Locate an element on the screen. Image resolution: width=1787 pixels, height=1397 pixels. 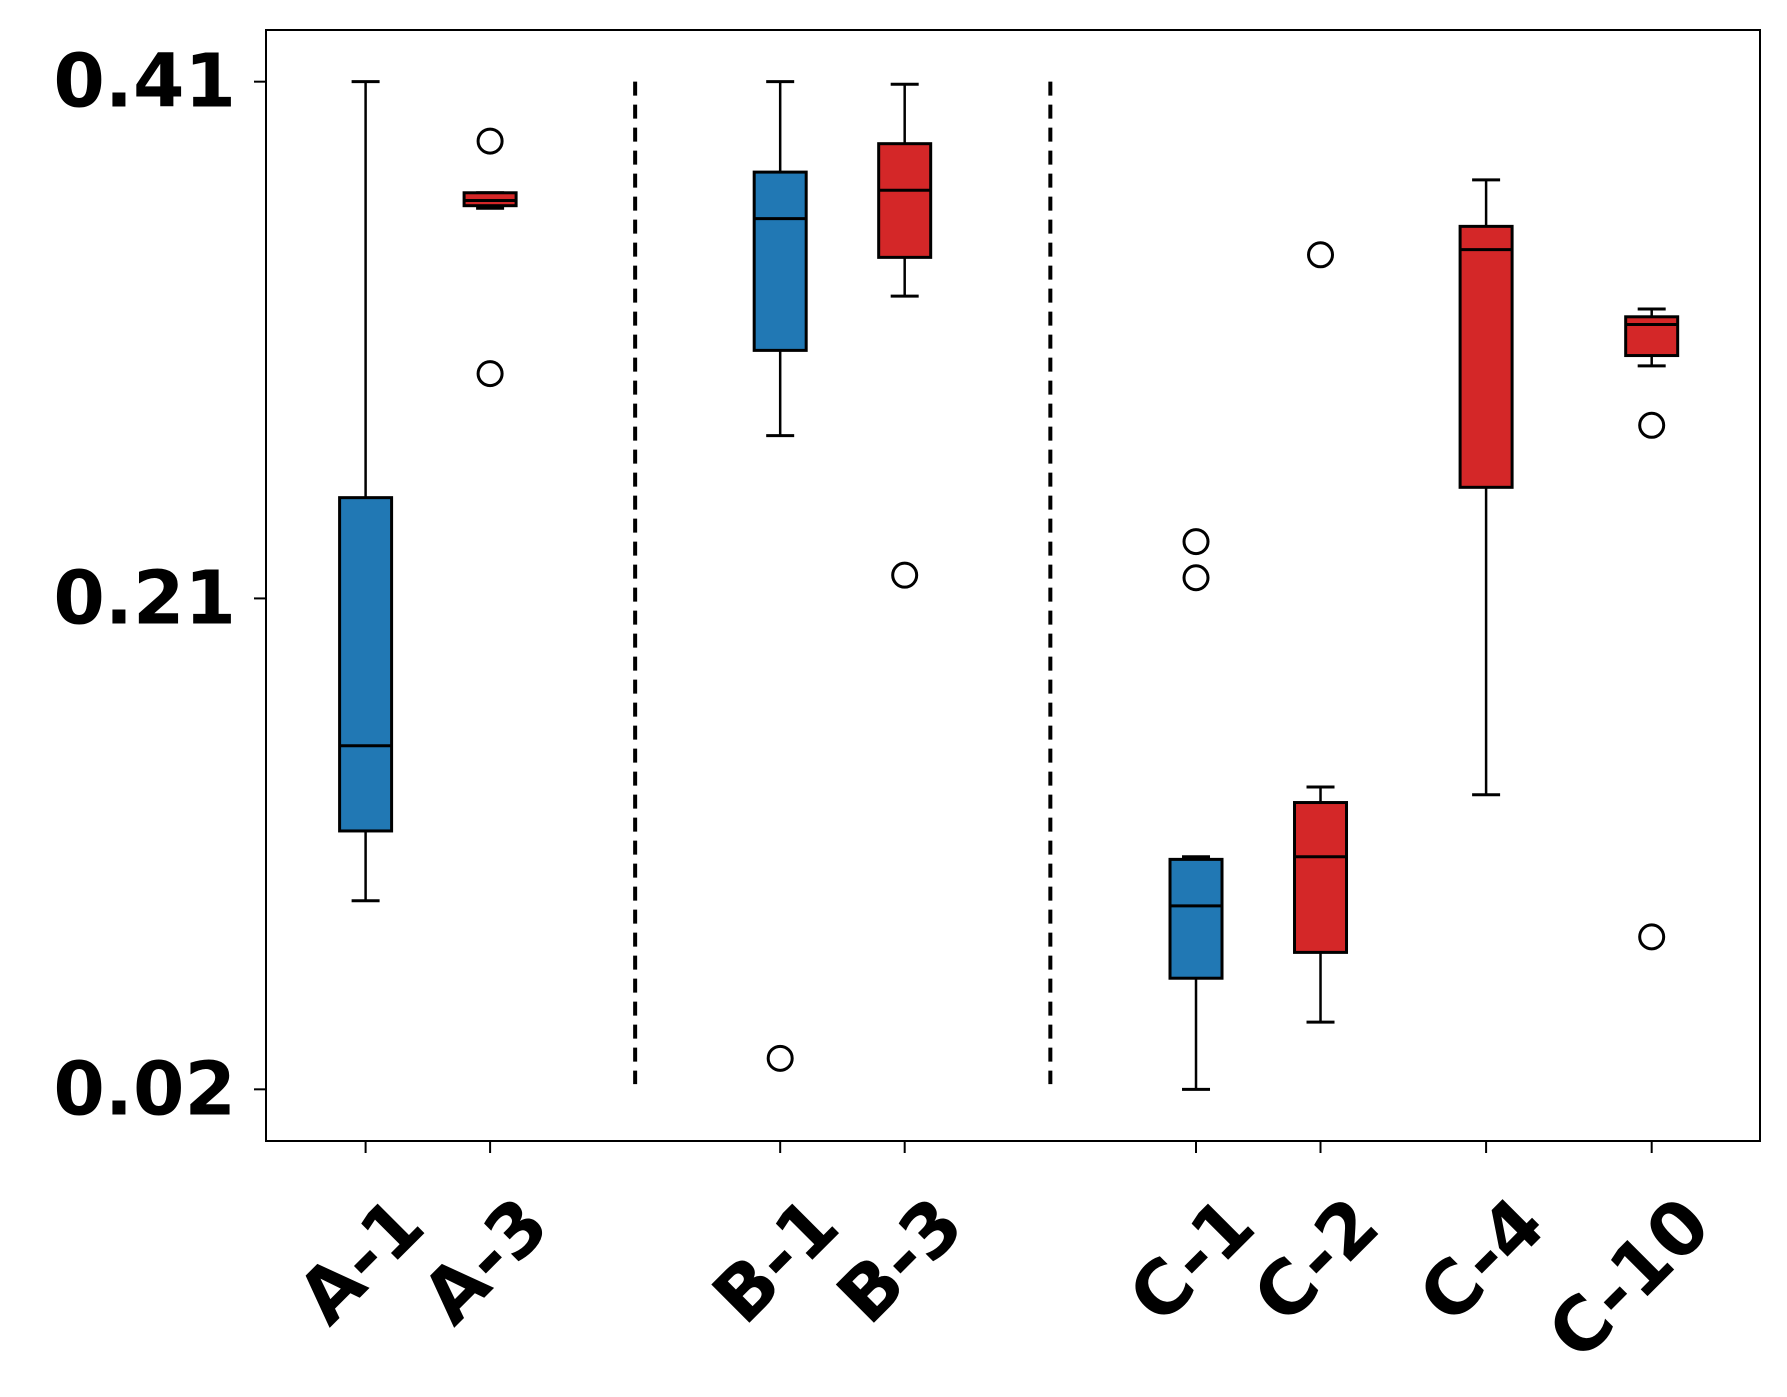
x-tick-label: B-3 is located at coordinates (900, 1260).